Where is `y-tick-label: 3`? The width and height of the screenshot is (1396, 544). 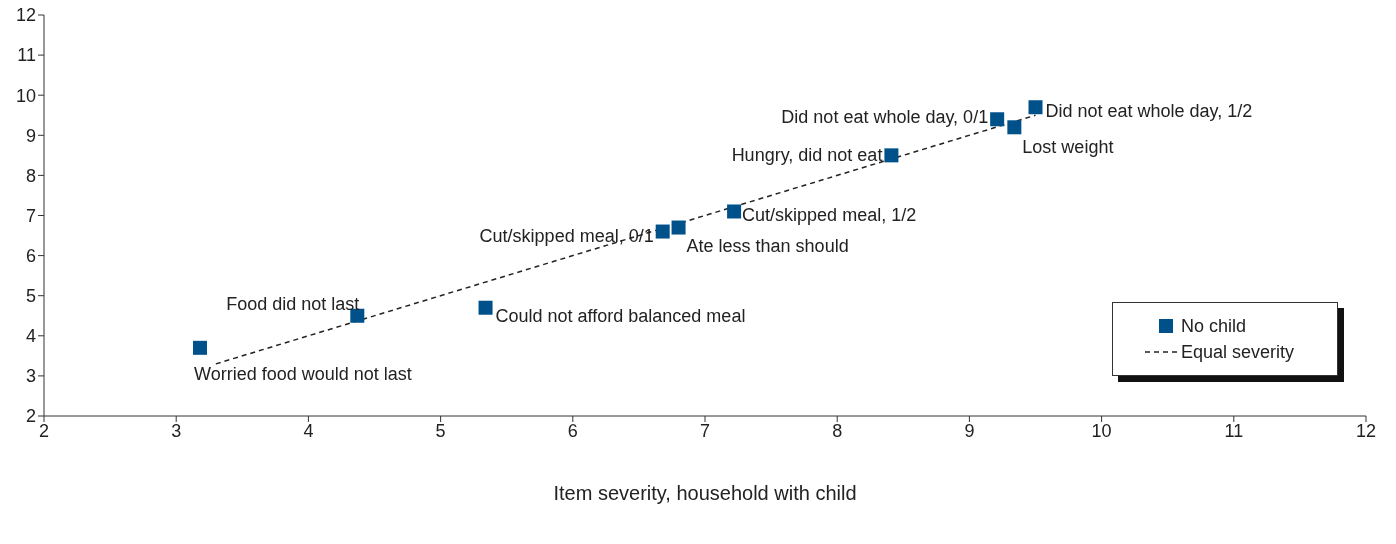
y-tick-label: 3 is located at coordinates (30, 376).